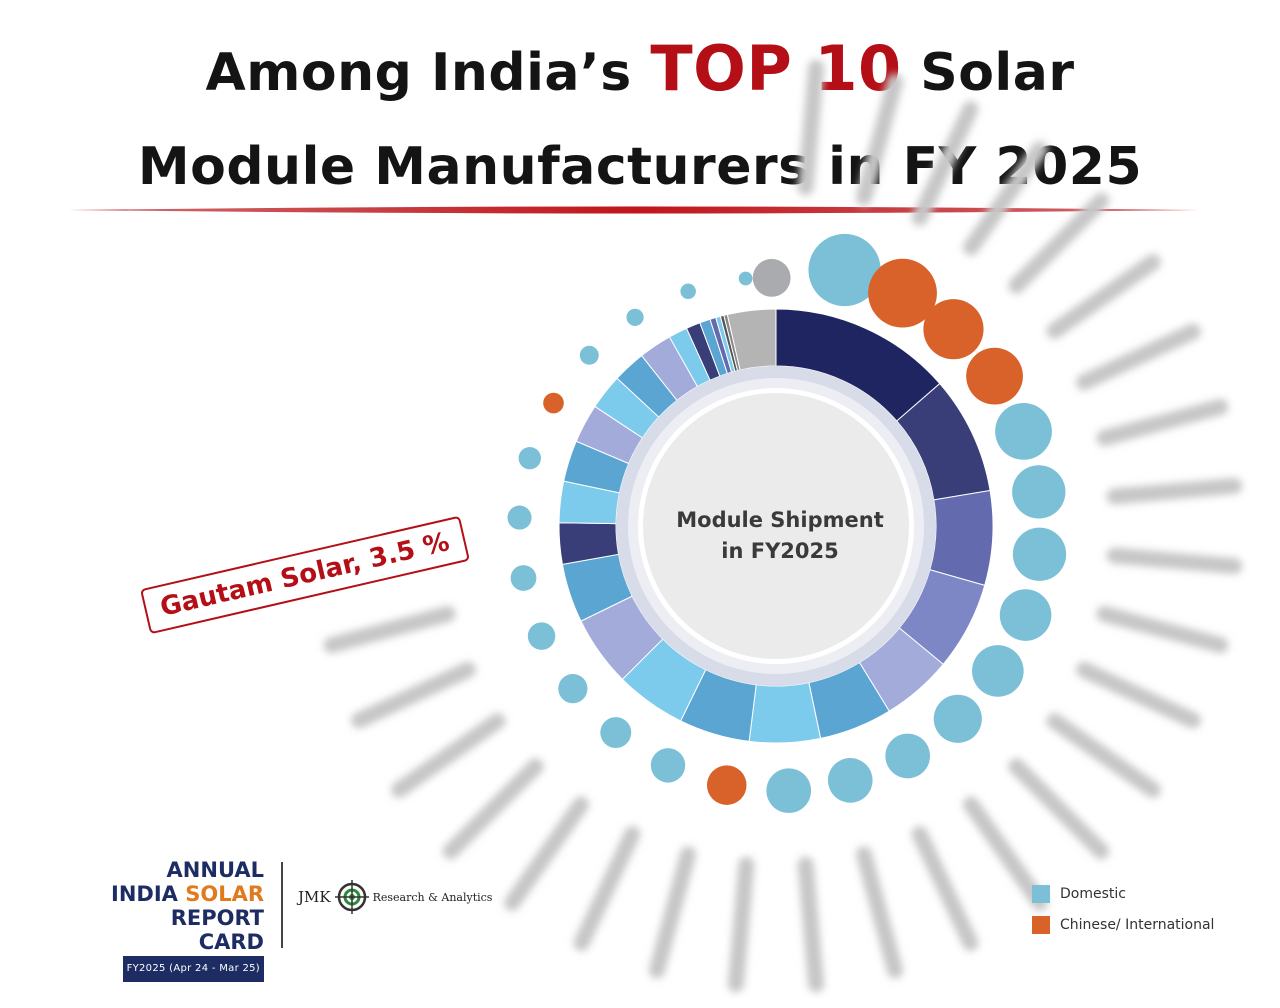  I want to click on logo-line-2b: SOLAR, so click(224, 894).